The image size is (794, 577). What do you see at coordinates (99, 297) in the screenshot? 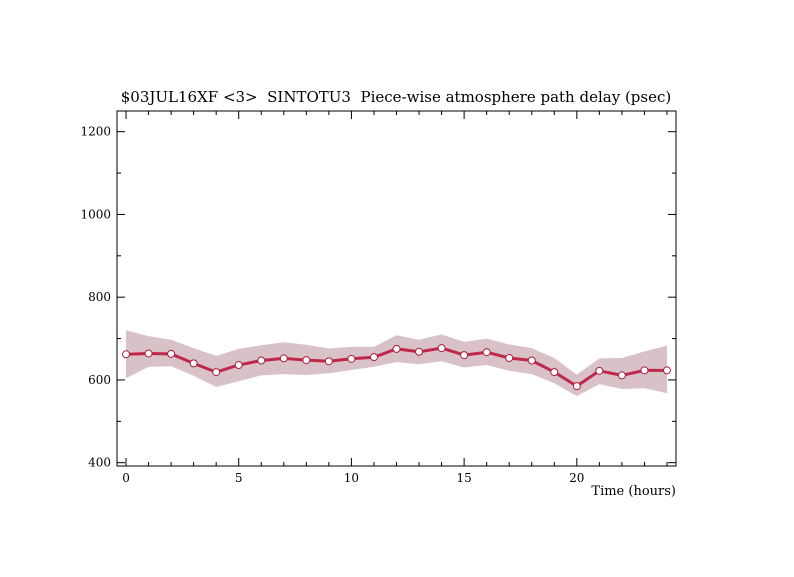
I see `y-tick-label-800: 800` at bounding box center [99, 297].